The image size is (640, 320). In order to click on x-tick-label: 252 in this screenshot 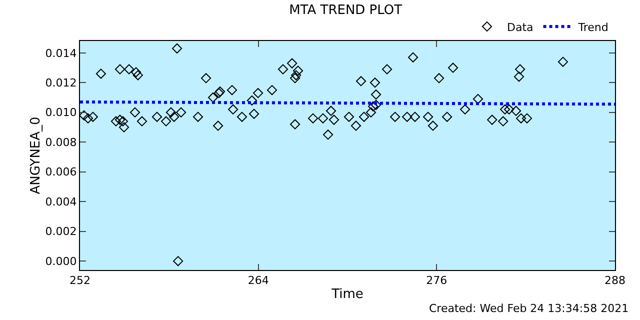, I will do `click(80, 281)`.